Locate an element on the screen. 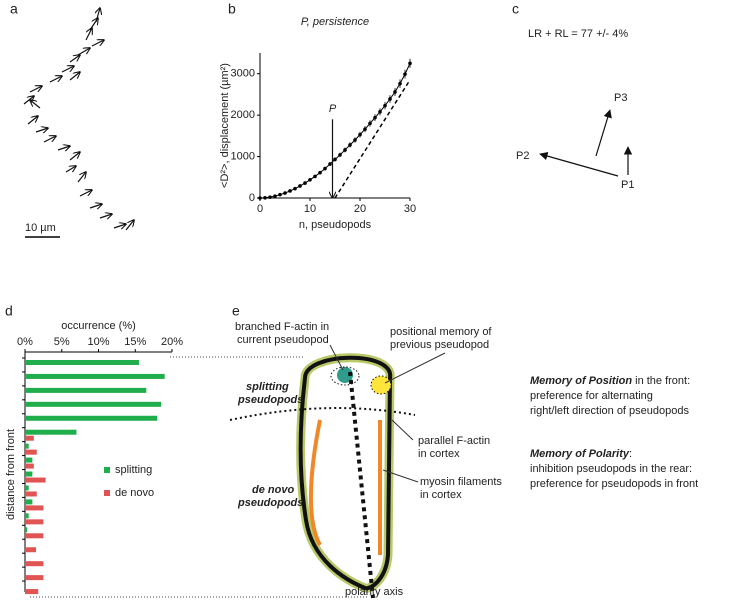  x-tick-label: 10 is located at coordinates (310, 209).